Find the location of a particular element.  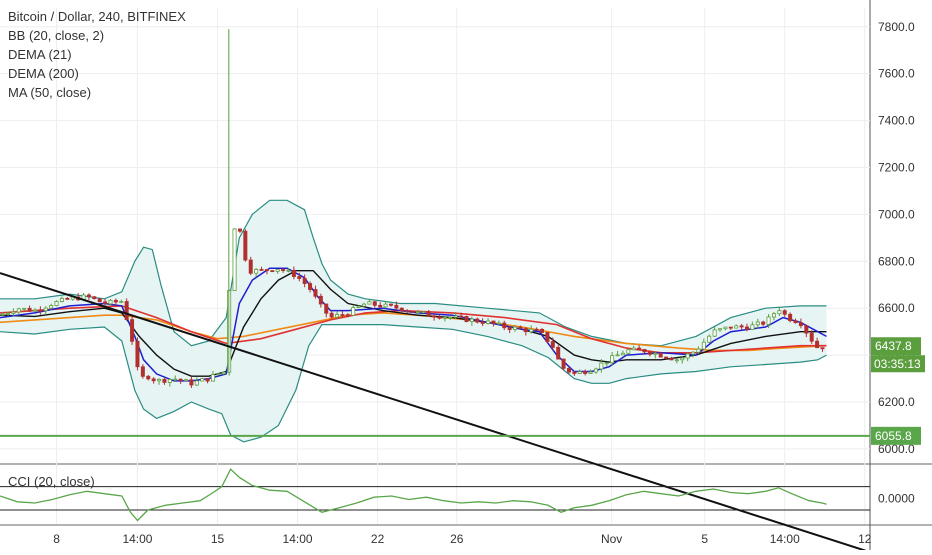

cci-pane: 0.0000 is located at coordinates (457, 495).